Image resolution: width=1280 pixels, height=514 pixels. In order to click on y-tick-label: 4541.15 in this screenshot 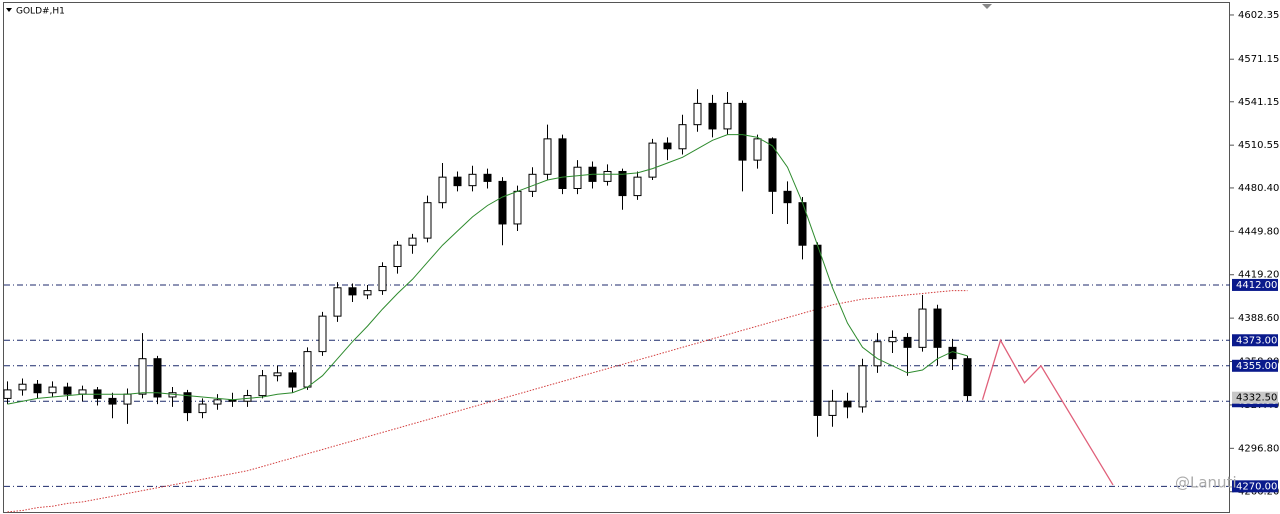, I will do `click(1258, 102)`.